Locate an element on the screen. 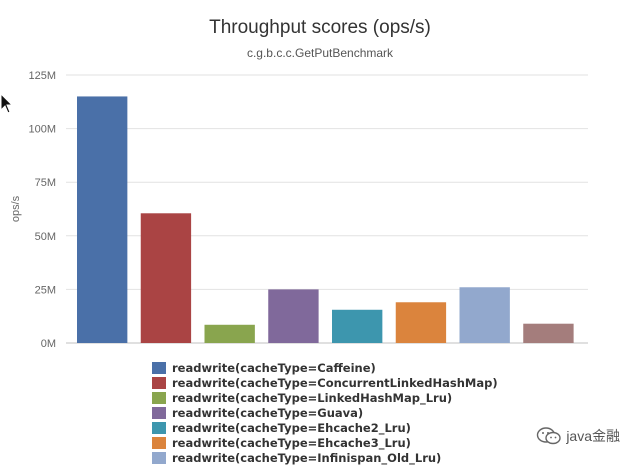 The height and width of the screenshot is (467, 640). legend-label: readwrite(cacheType=LinkedHashMap_Lru) is located at coordinates (312, 397).